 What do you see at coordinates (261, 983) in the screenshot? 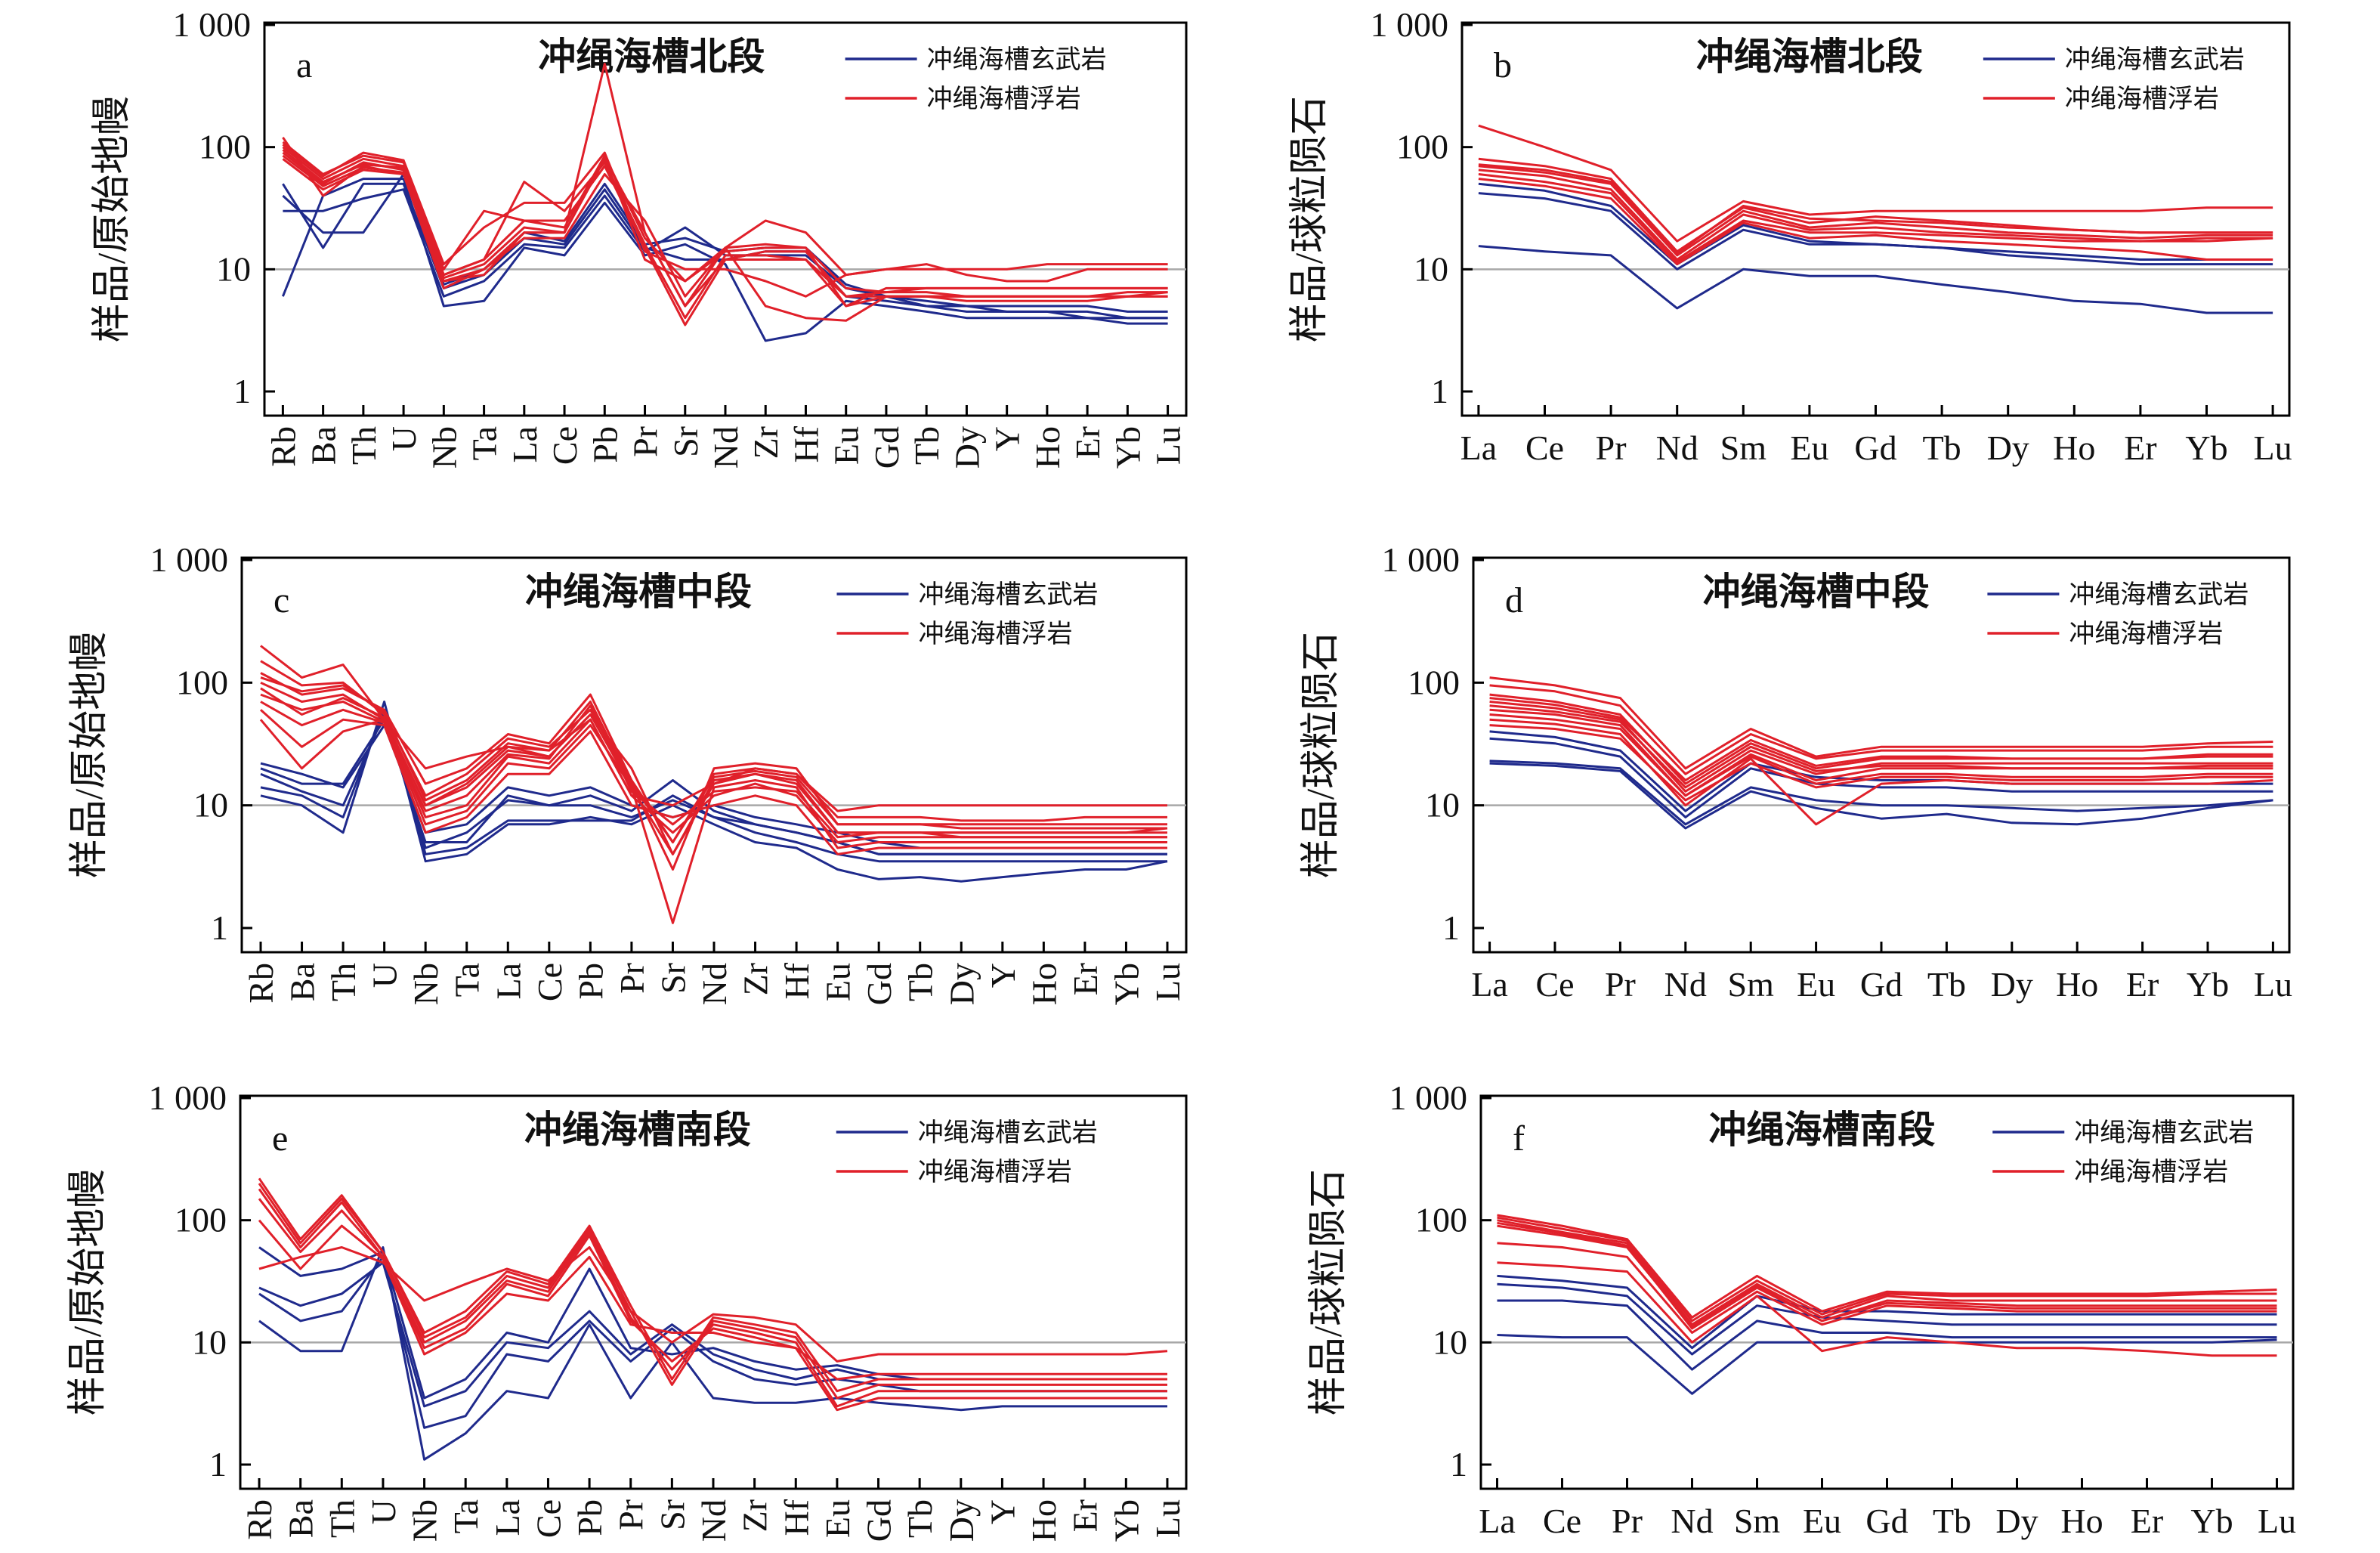
I see `x-tick-label: Rb` at bounding box center [261, 983].